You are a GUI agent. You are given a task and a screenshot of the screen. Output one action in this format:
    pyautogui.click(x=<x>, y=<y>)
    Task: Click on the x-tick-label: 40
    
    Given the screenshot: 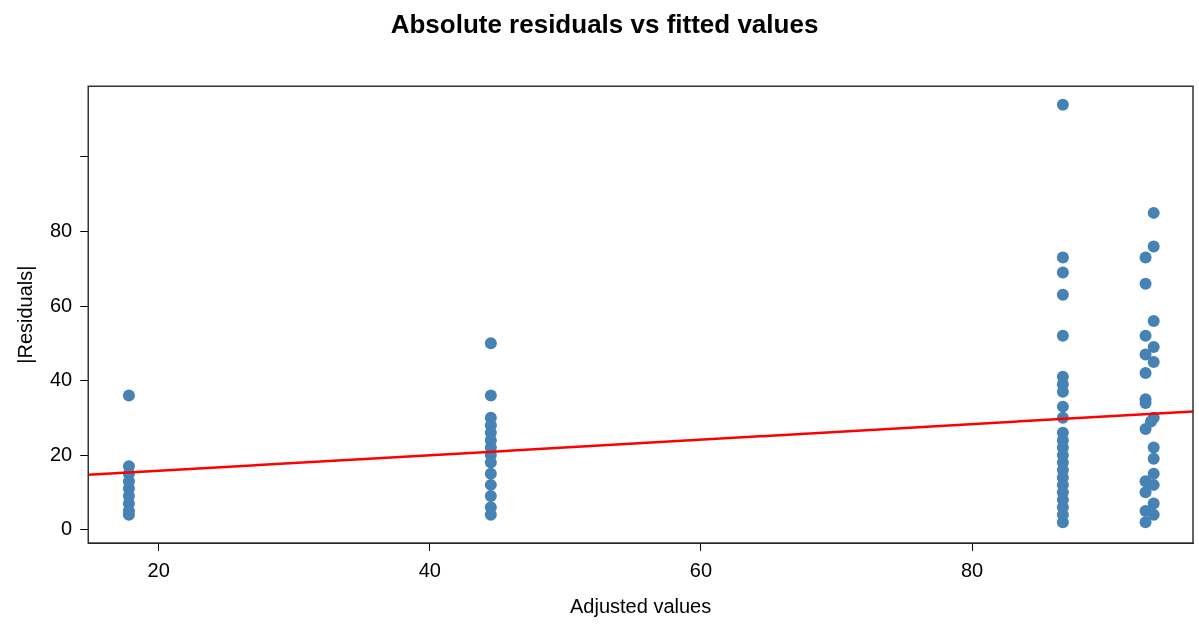 What is the action you would take?
    pyautogui.click(x=429, y=569)
    